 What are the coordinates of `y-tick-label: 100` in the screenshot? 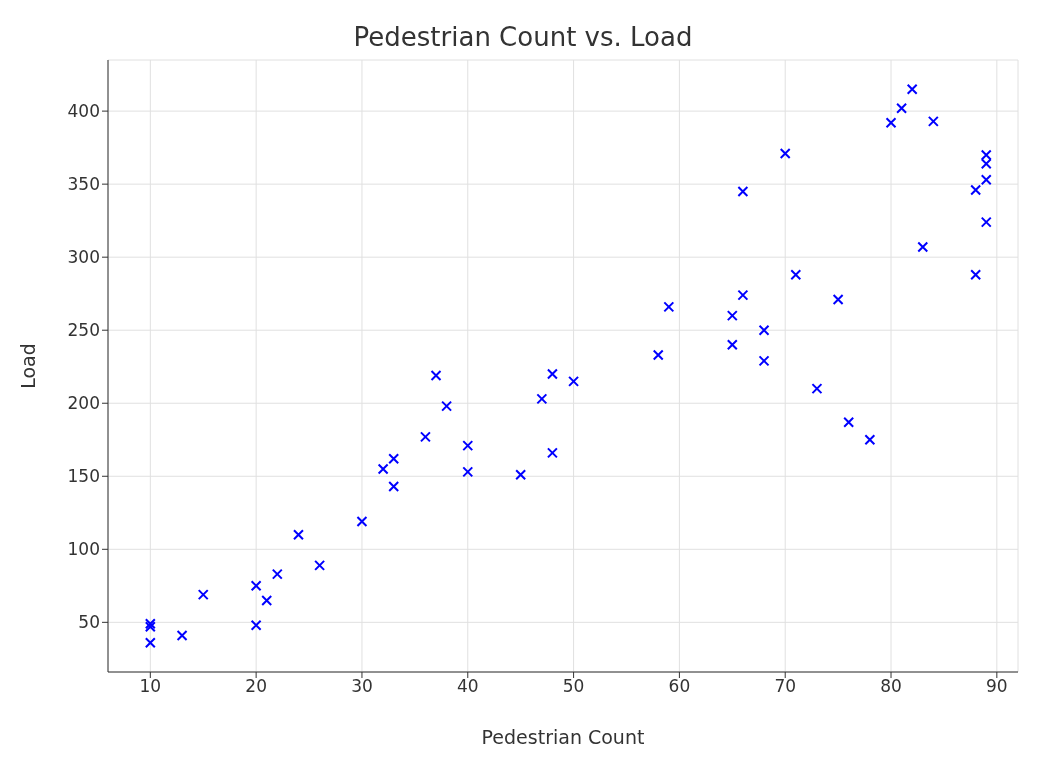 It's located at (83, 549).